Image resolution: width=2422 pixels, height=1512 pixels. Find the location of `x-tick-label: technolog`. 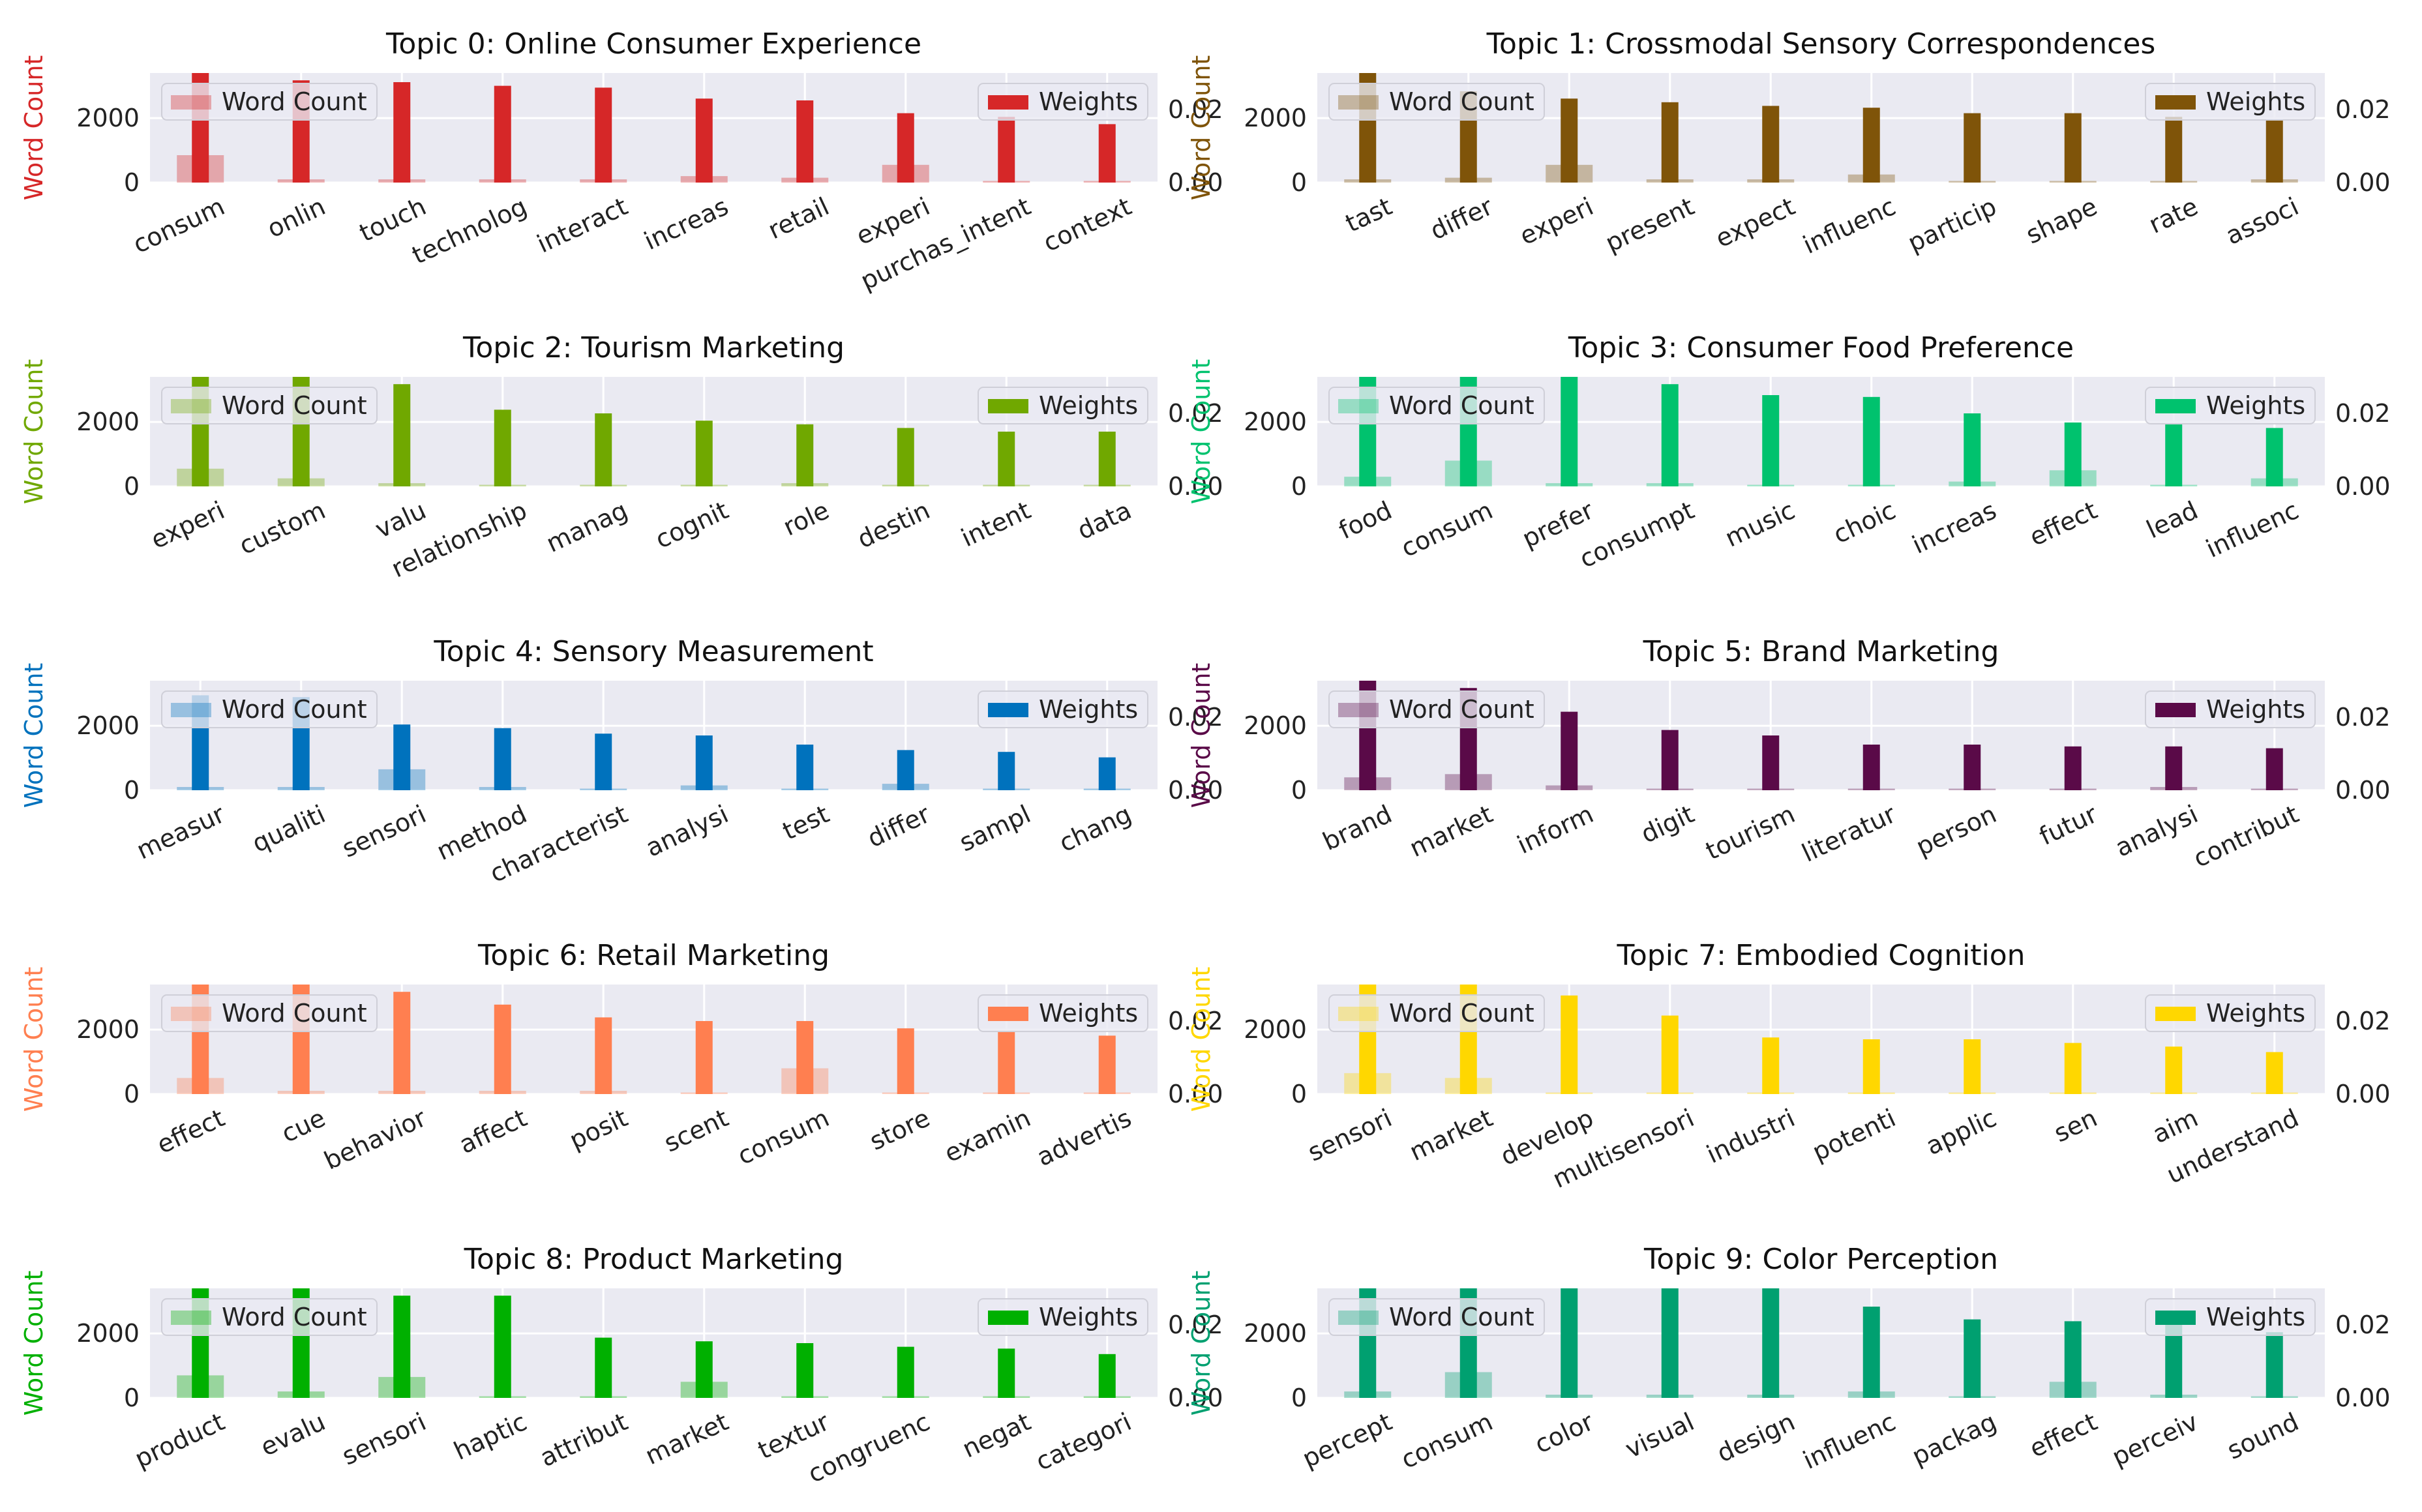

x-tick-label: technolog is located at coordinates (470, 231).